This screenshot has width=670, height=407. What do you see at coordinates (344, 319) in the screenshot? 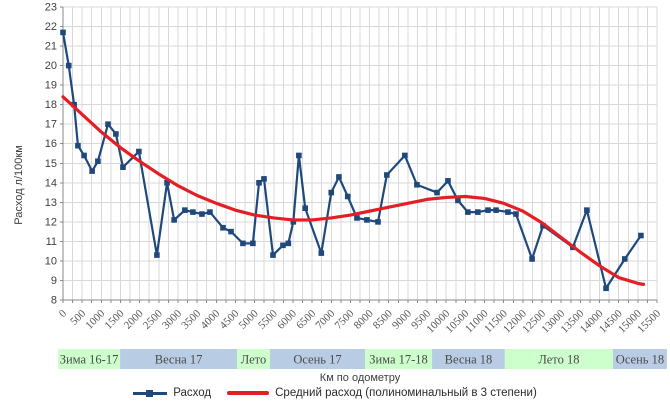
I see `x-tick-label: 7500` at bounding box center [344, 319].